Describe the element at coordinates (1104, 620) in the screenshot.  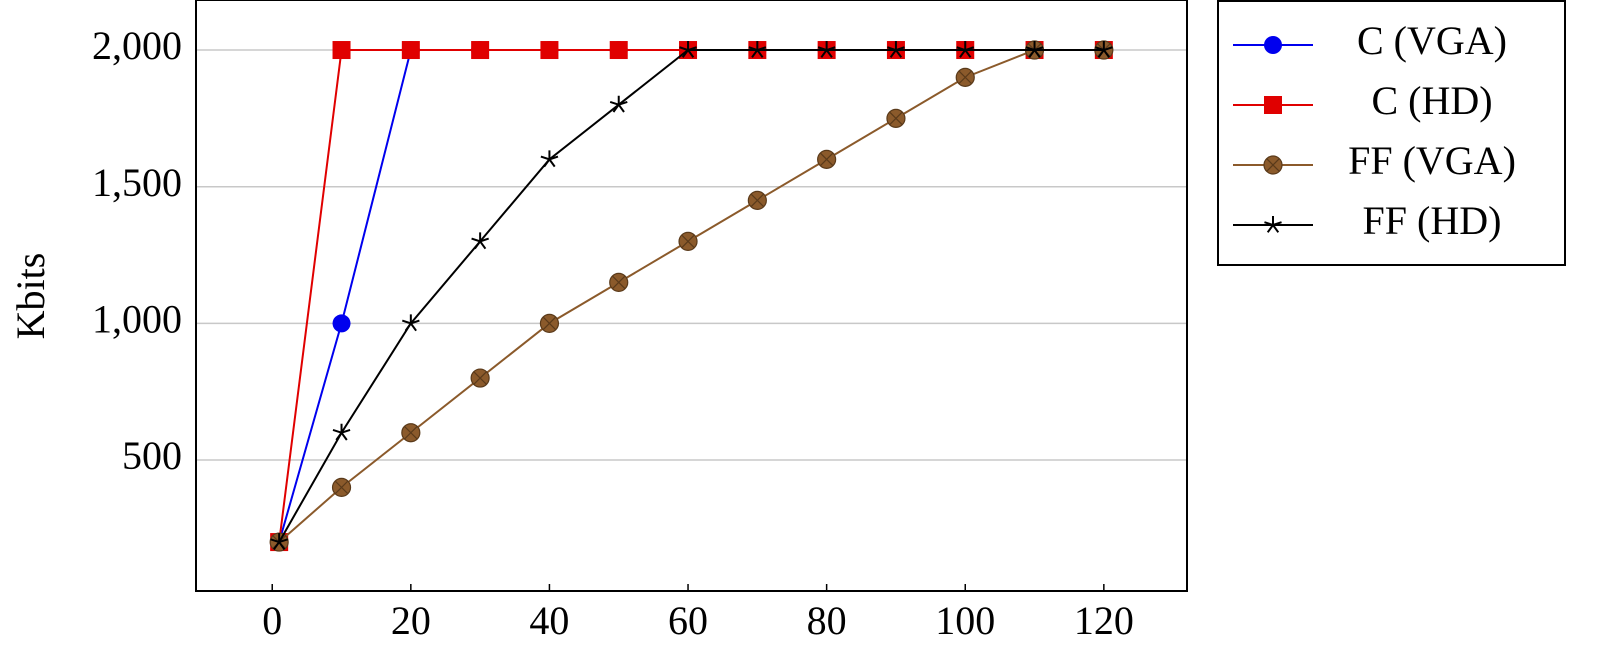
I see `x-tick-label: 120` at that location.